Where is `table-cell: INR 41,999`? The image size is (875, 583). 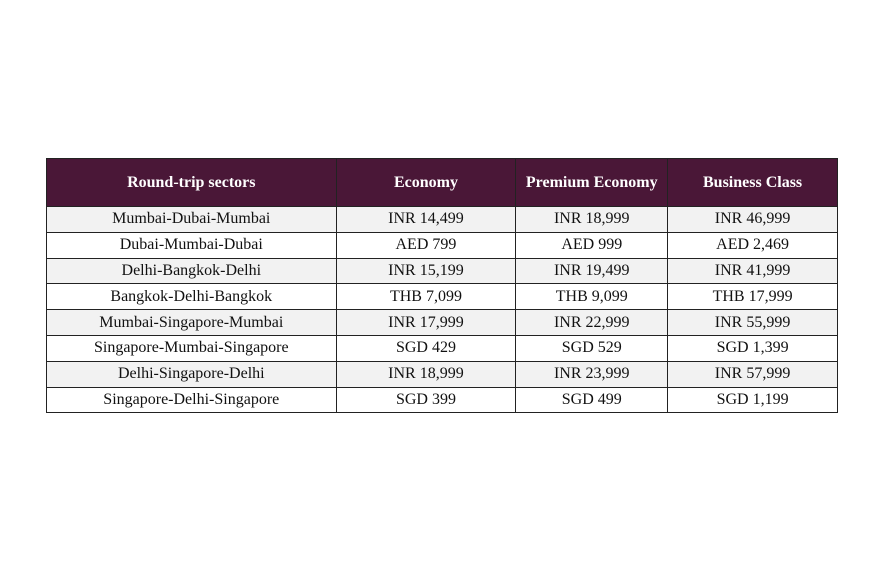 table-cell: INR 41,999 is located at coordinates (752, 271).